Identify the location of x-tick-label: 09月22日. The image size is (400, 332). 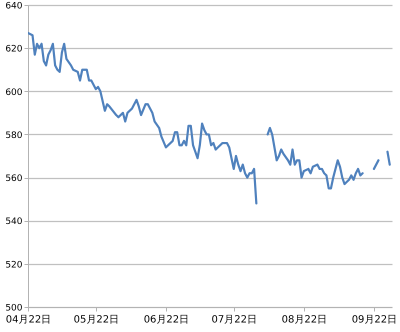
(375, 320).